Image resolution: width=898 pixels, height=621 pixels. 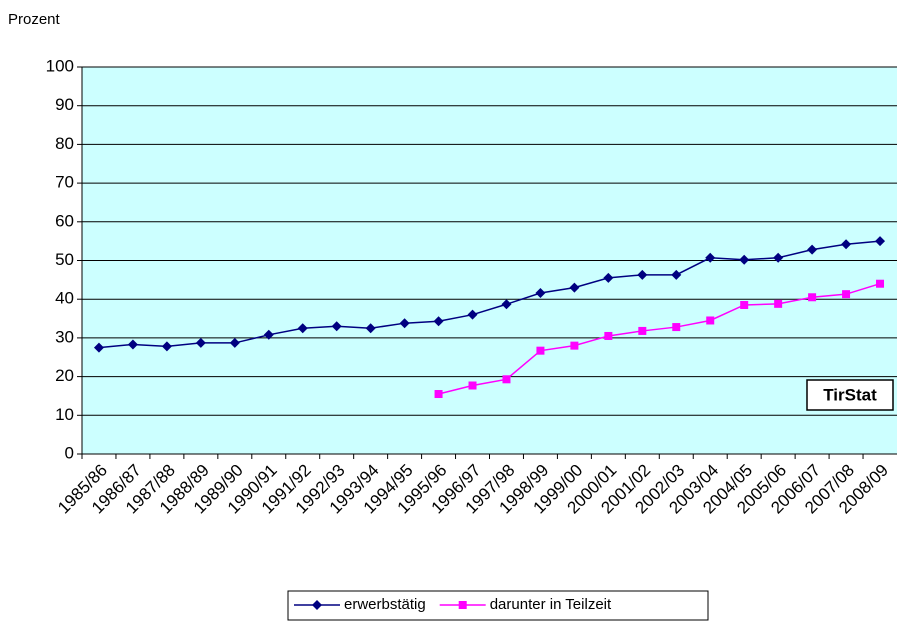 I want to click on legend-label: darunter in Teilzeit, so click(x=551, y=604).